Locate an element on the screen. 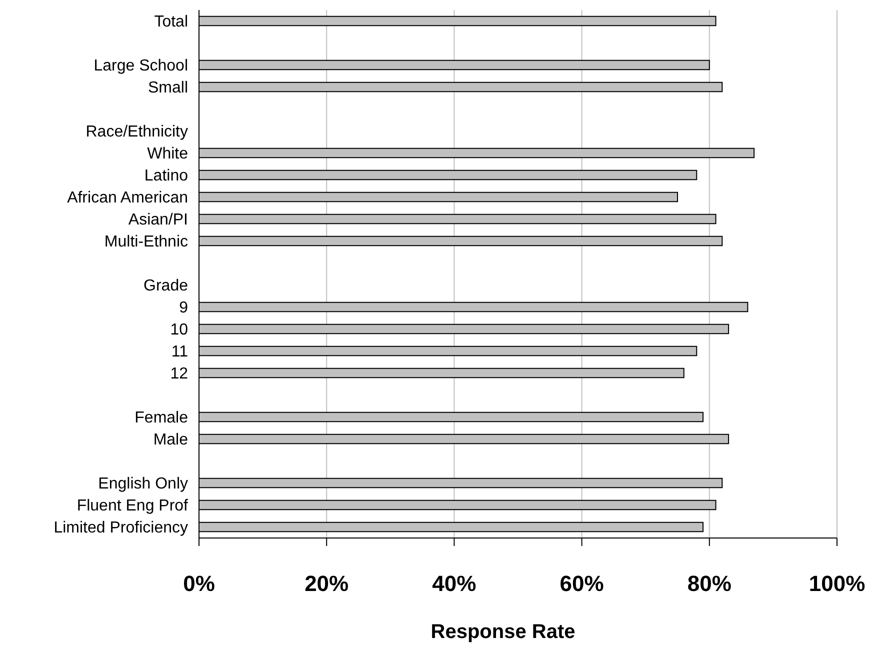 The width and height of the screenshot is (881, 645). y-tick-label: African American is located at coordinates (127, 198).